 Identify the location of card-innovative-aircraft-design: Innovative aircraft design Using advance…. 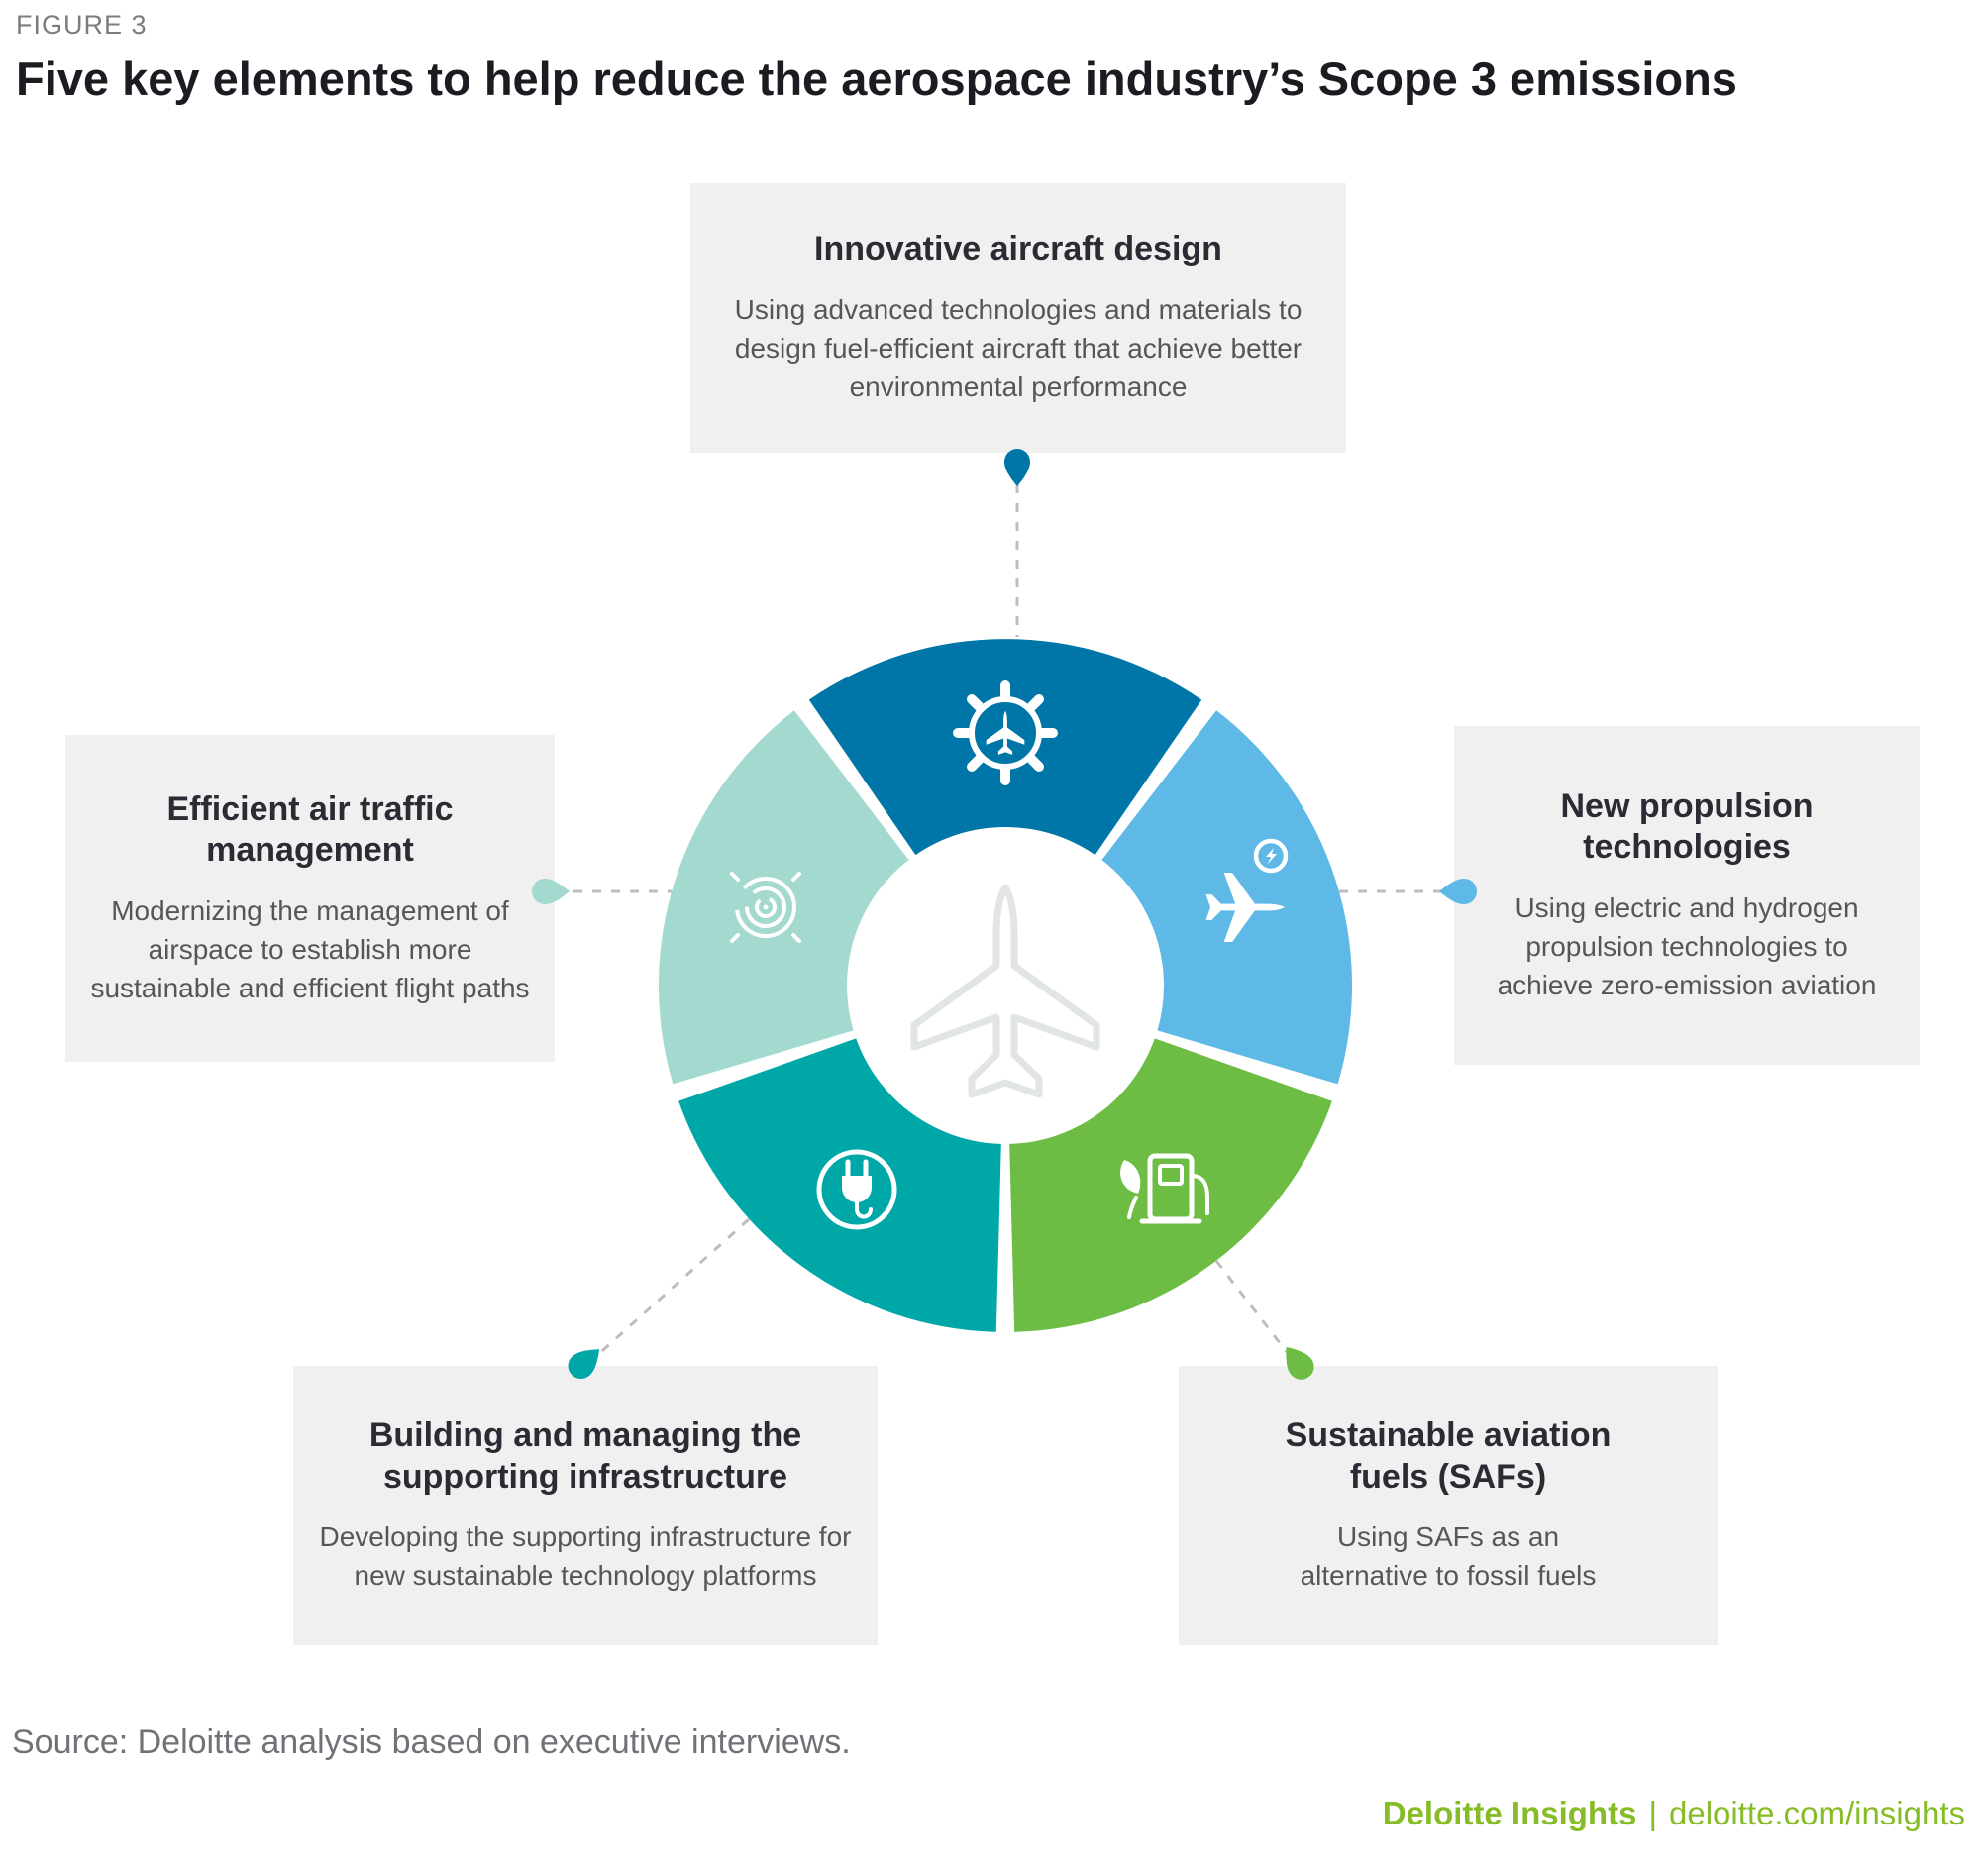
(1018, 318).